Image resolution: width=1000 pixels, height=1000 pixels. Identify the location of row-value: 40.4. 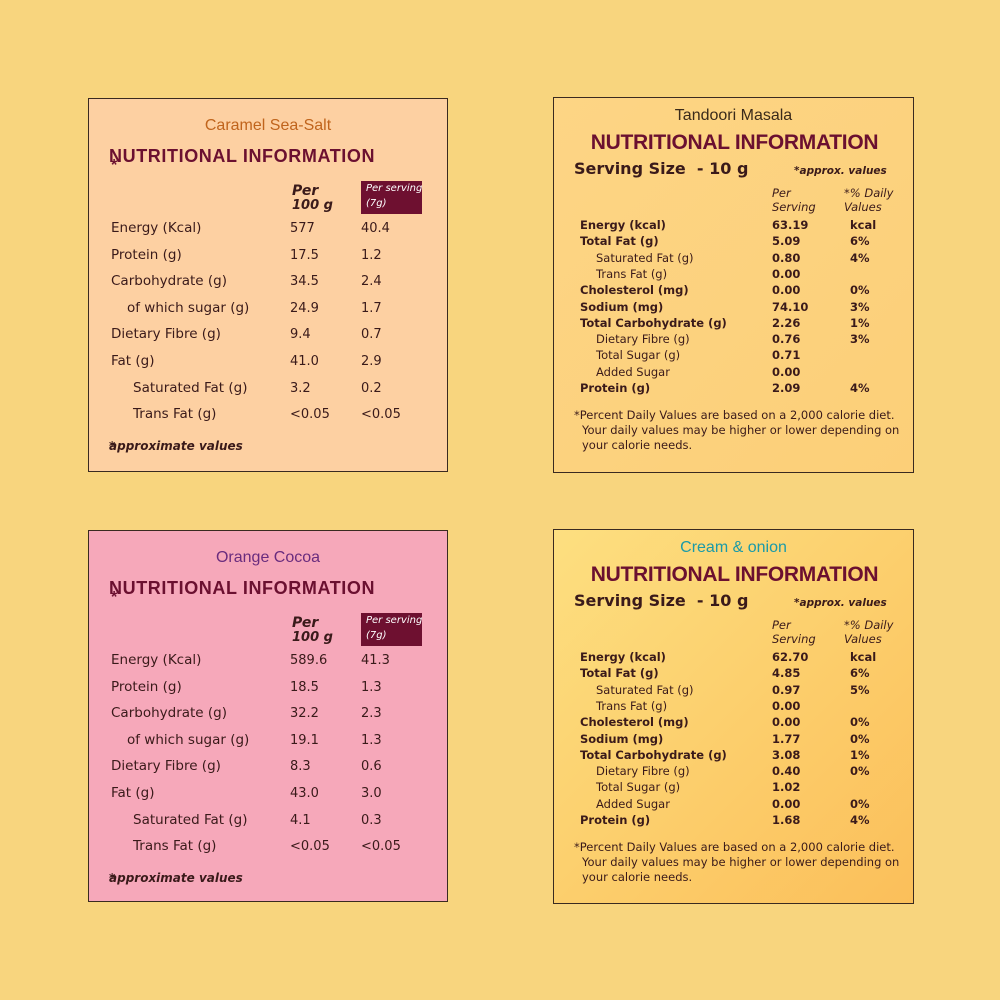
(375, 228).